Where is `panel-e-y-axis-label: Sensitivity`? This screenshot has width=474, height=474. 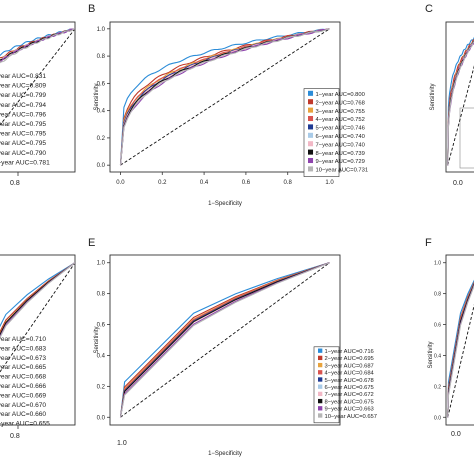 panel-e-y-axis-label: Sensitivity is located at coordinates (97, 339).